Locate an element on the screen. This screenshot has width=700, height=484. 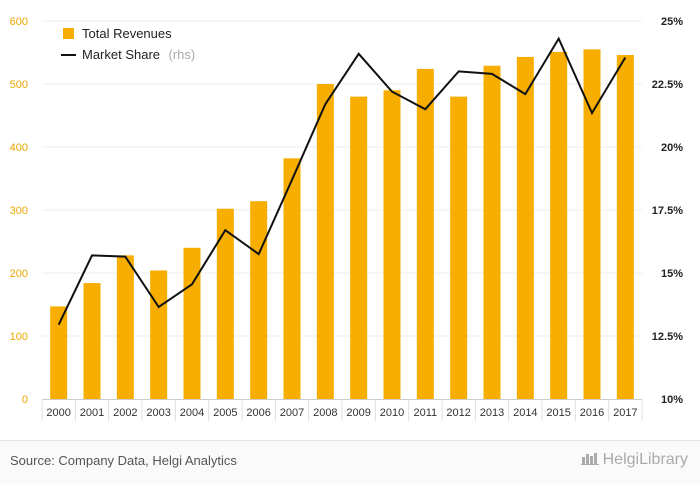
legend-line-suffix: (rhs) is located at coordinates (182, 54).